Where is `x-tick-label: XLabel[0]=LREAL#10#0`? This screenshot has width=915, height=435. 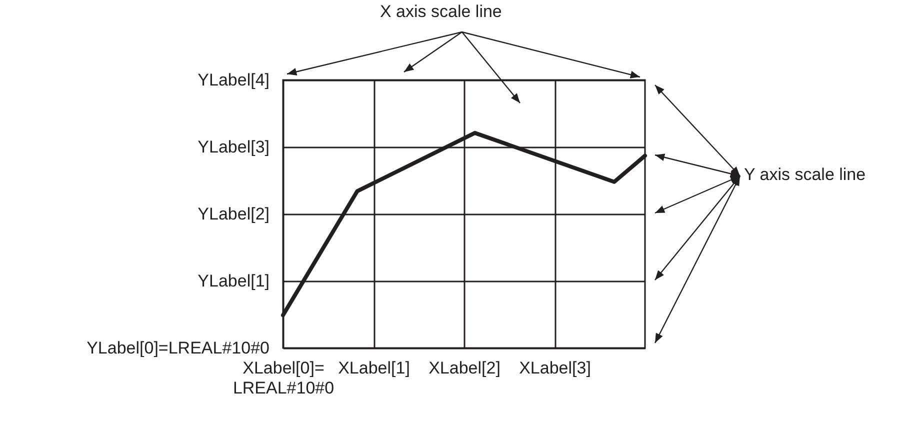 x-tick-label: XLabel[0]=LREAL#10#0 is located at coordinates (283, 378).